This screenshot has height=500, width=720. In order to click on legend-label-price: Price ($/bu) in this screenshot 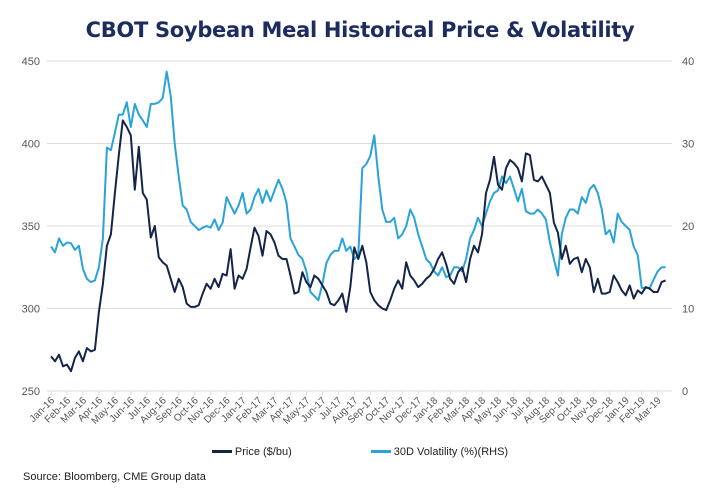, I will do `click(263, 451)`.